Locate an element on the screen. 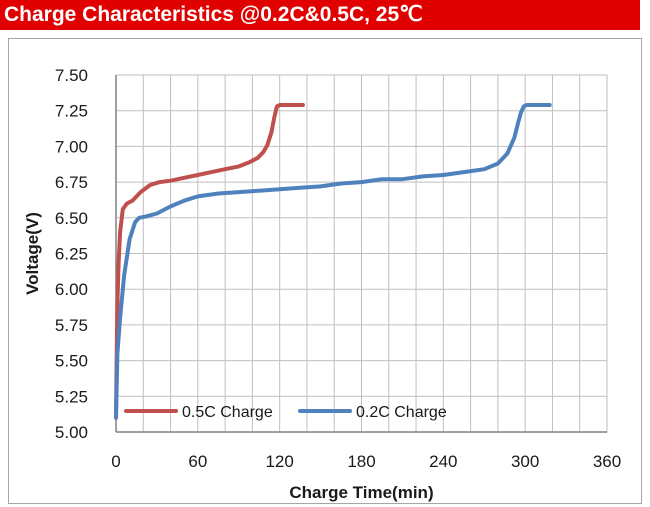  y-axis-title: Voltage(V) is located at coordinates (32, 253).